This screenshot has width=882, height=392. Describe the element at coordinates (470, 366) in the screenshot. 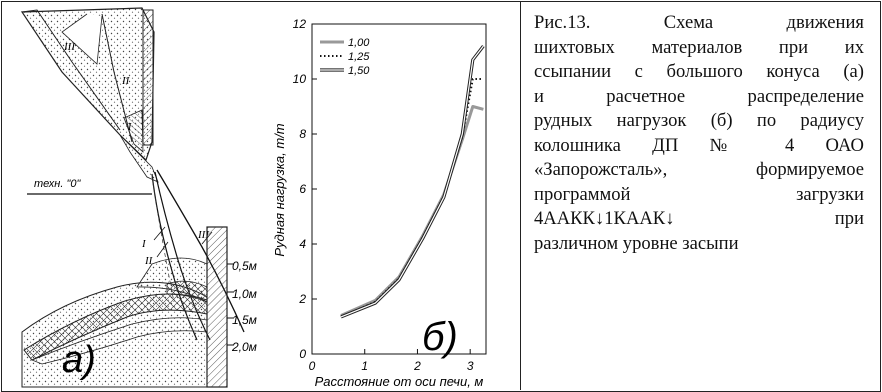

I see `x-tick-label: 3` at that location.